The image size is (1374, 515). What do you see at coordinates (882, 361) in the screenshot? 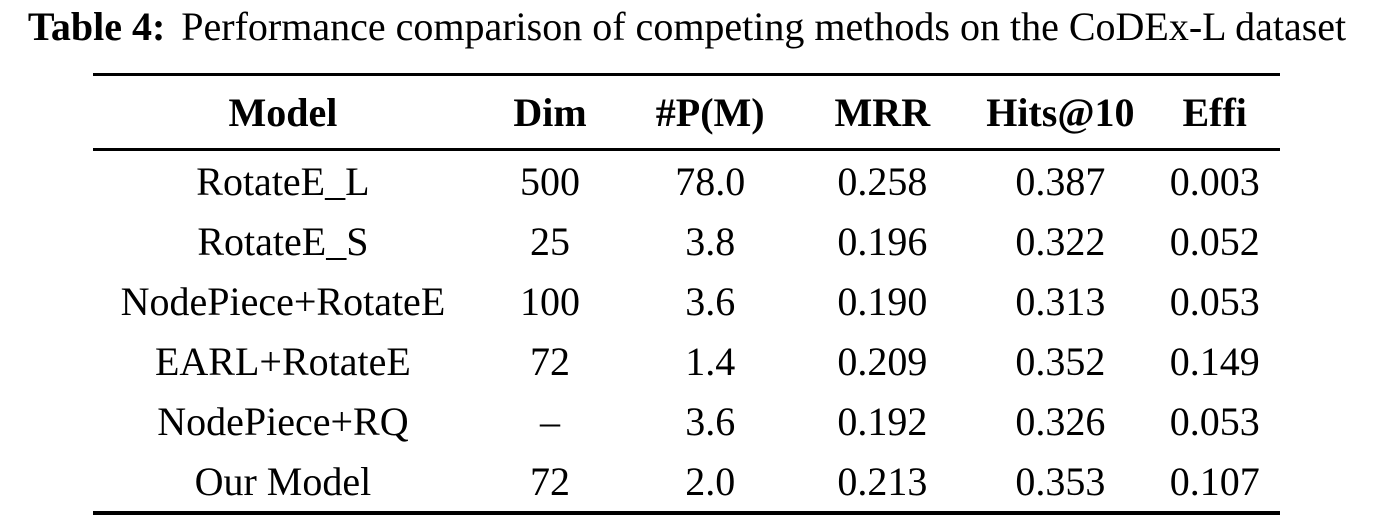
I see `mrr-cell: 0.209` at bounding box center [882, 361].